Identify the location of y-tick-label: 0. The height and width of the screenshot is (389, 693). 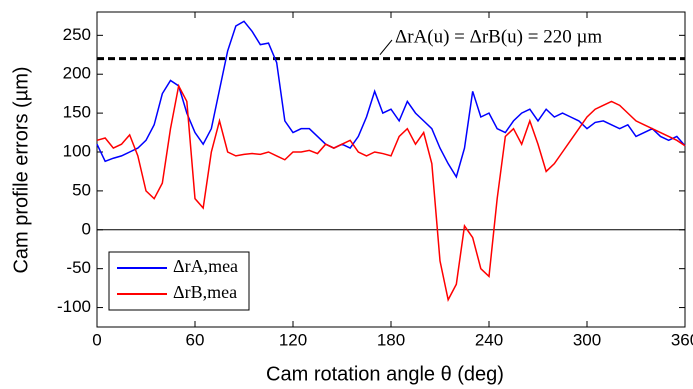
(86, 228).